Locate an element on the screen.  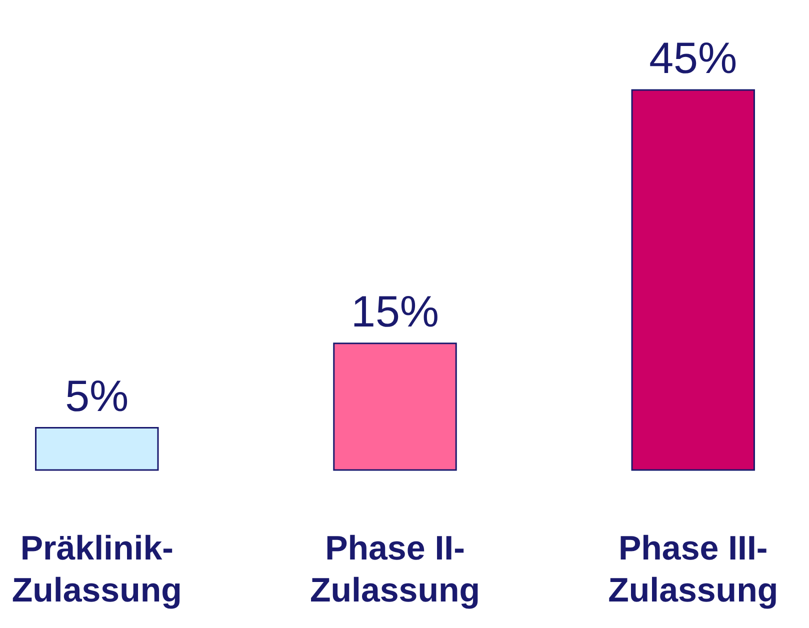
x-tick-label: Phase III- Zulassung is located at coordinates (693, 570).